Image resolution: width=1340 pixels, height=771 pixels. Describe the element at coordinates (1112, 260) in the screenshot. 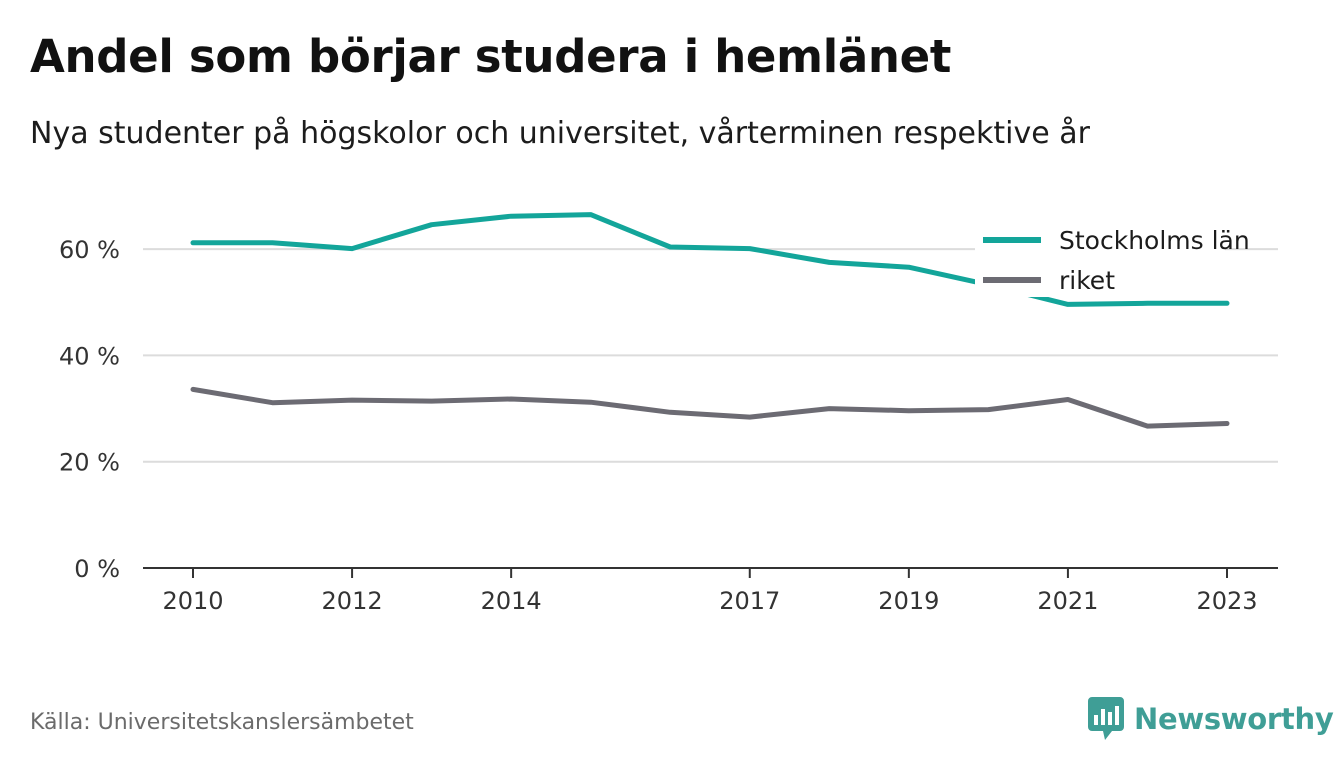

I see `legend: Stockholms län riket` at that location.